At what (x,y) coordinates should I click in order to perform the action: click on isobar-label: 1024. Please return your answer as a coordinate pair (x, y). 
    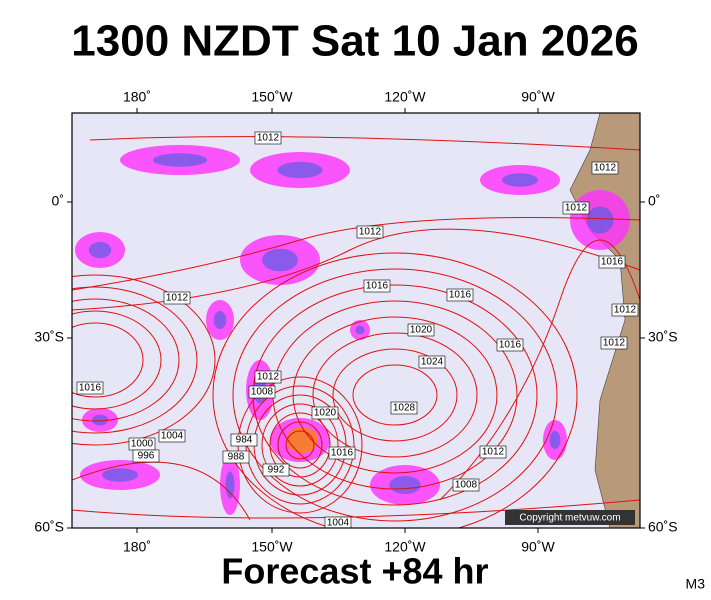
    Looking at the image, I should click on (432, 362).